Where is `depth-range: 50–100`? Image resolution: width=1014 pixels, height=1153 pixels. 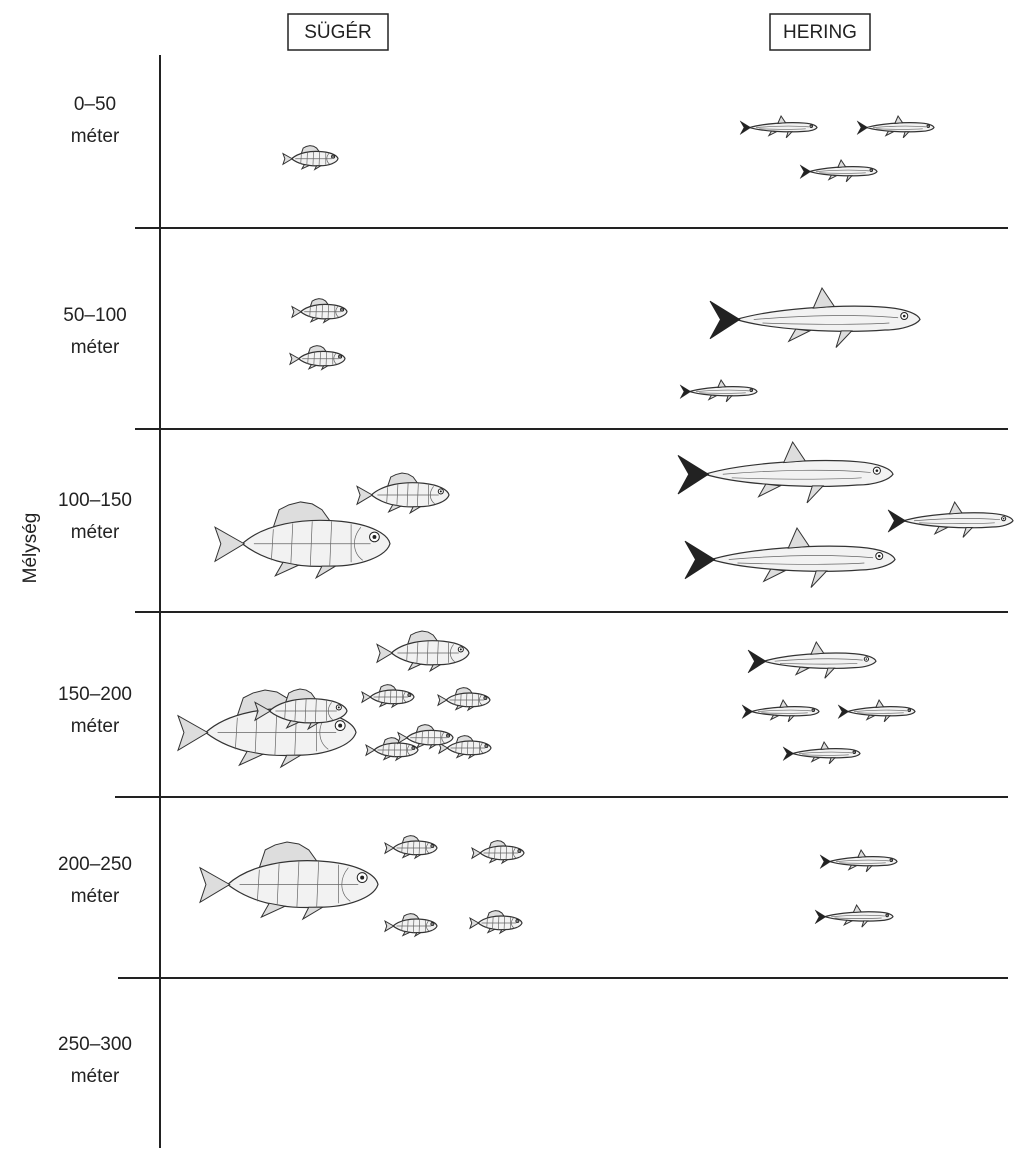 depth-range: 50–100 is located at coordinates (94, 315).